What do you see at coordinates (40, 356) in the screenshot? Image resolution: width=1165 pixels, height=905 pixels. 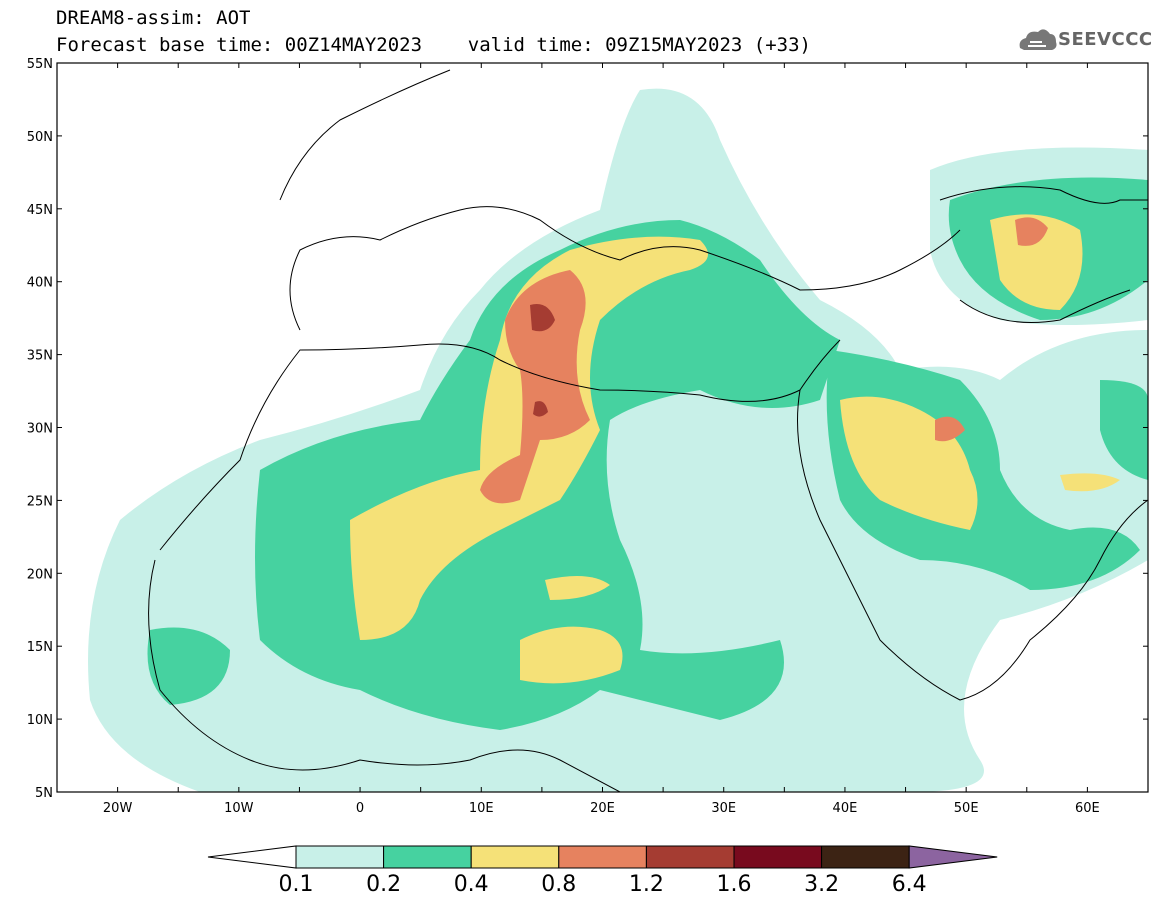 I see `lat-tick-label: 35N` at bounding box center [40, 356].